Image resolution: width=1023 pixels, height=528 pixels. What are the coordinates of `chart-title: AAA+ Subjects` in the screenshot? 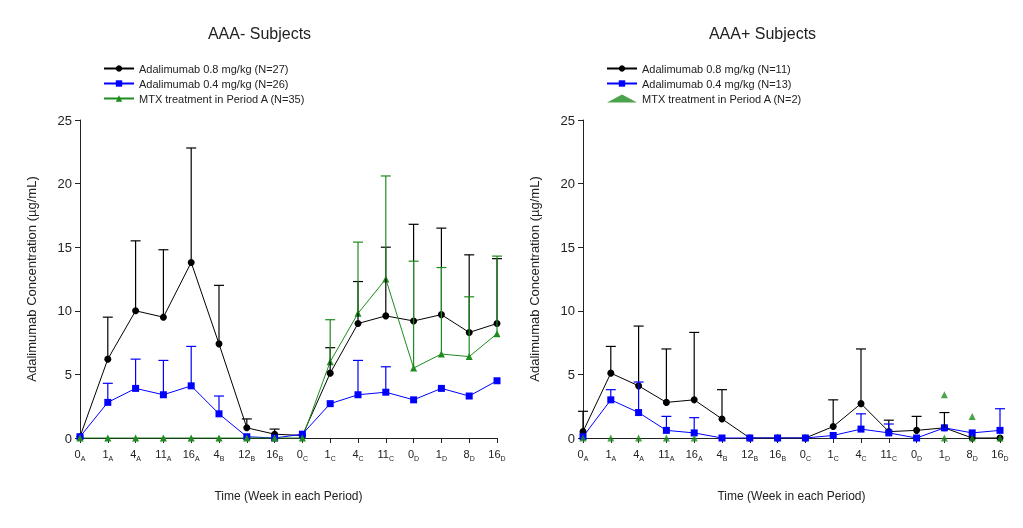 It's located at (762, 33).